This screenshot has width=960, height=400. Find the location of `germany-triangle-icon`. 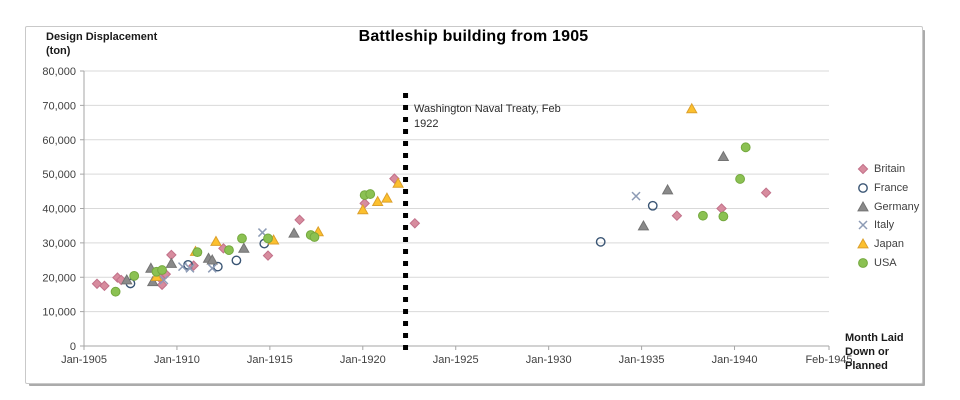

germany-triangle-icon is located at coordinates (863, 206).